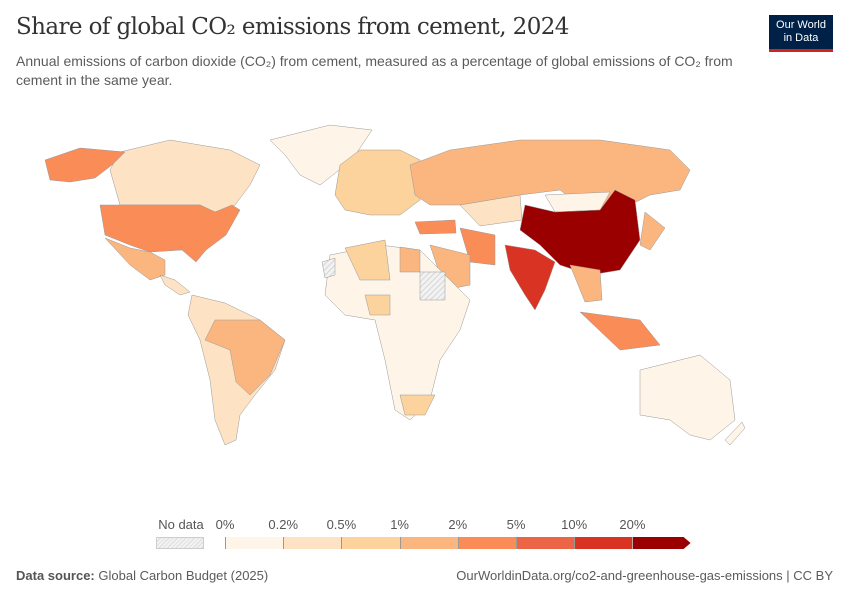 The height and width of the screenshot is (600, 850). What do you see at coordinates (516, 524) in the screenshot?
I see `legend-tick-label: 5%` at bounding box center [516, 524].